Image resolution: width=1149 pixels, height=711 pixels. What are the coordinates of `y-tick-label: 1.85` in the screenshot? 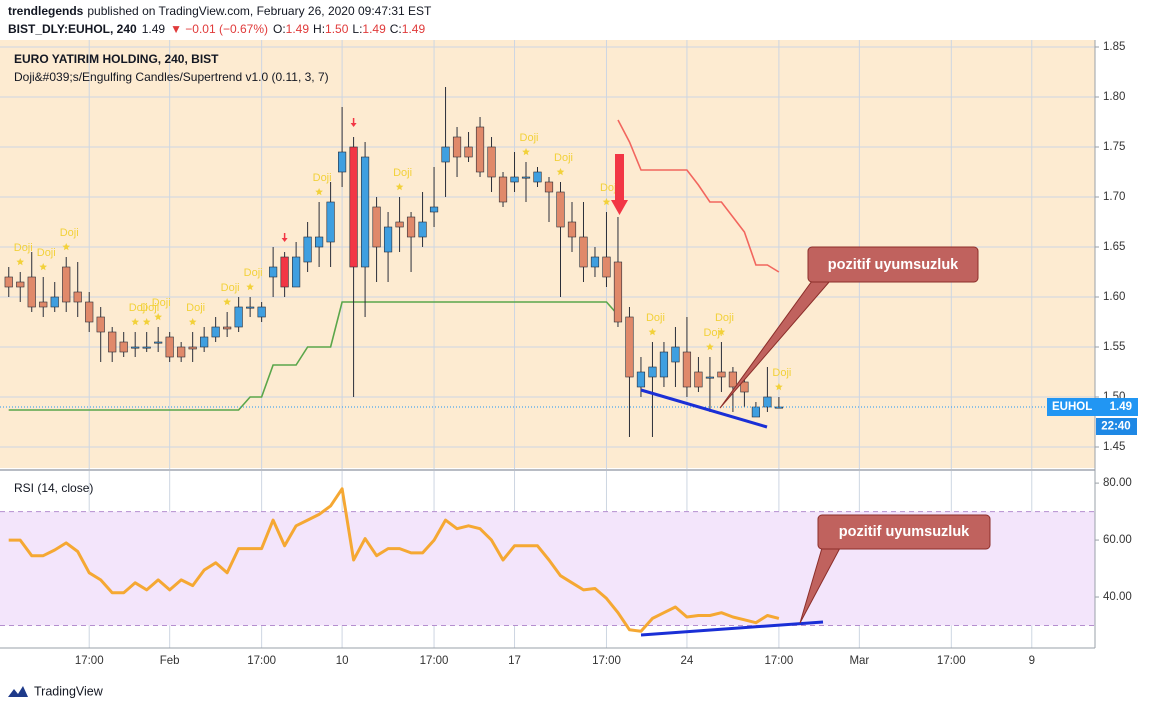 It's located at (1114, 47).